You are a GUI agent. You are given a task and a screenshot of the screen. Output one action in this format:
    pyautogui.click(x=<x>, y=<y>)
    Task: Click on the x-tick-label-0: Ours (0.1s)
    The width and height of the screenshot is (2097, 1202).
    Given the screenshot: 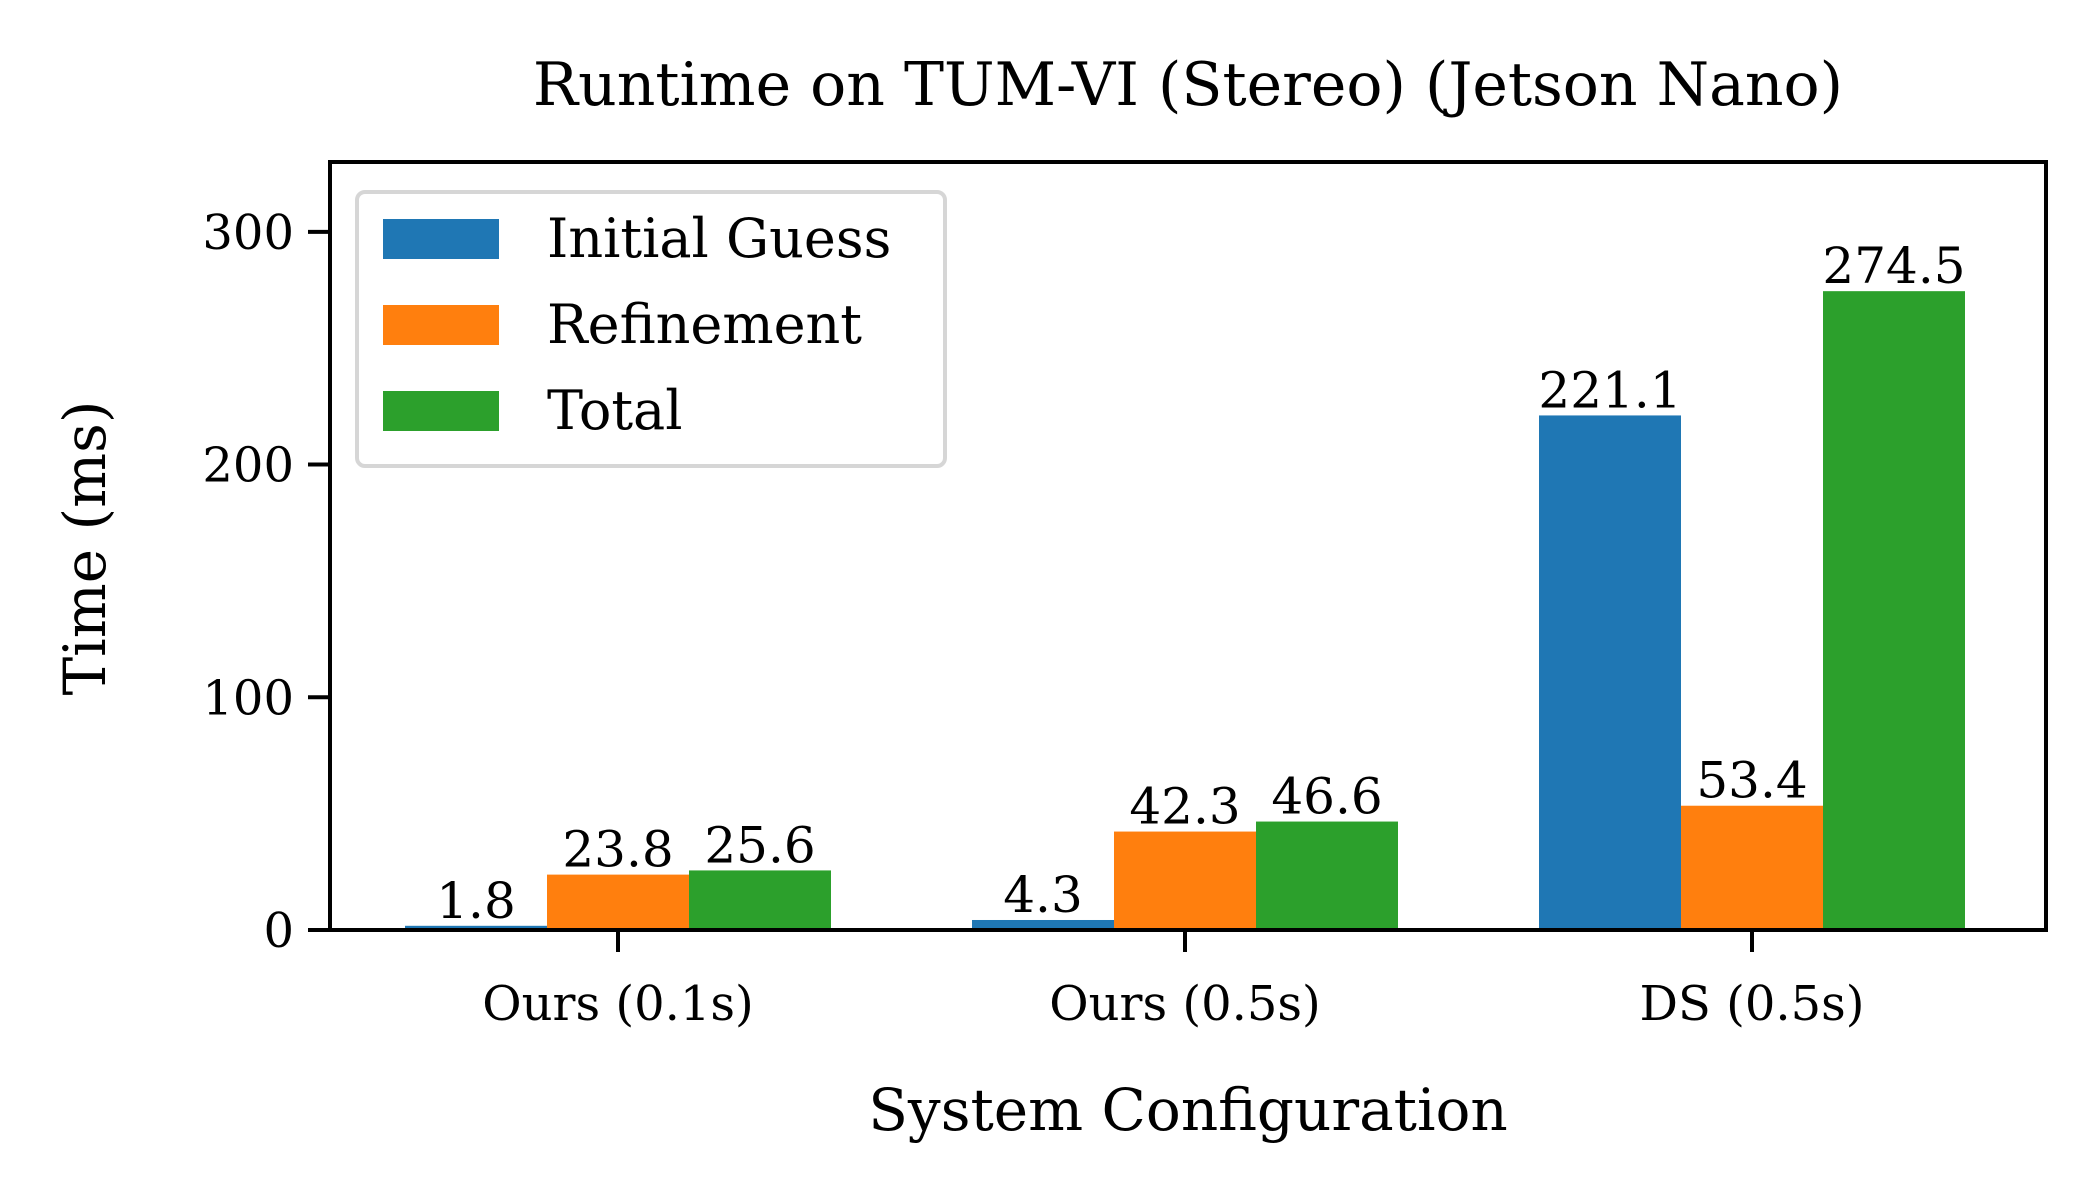 What is the action you would take?
    pyautogui.click(x=618, y=1004)
    